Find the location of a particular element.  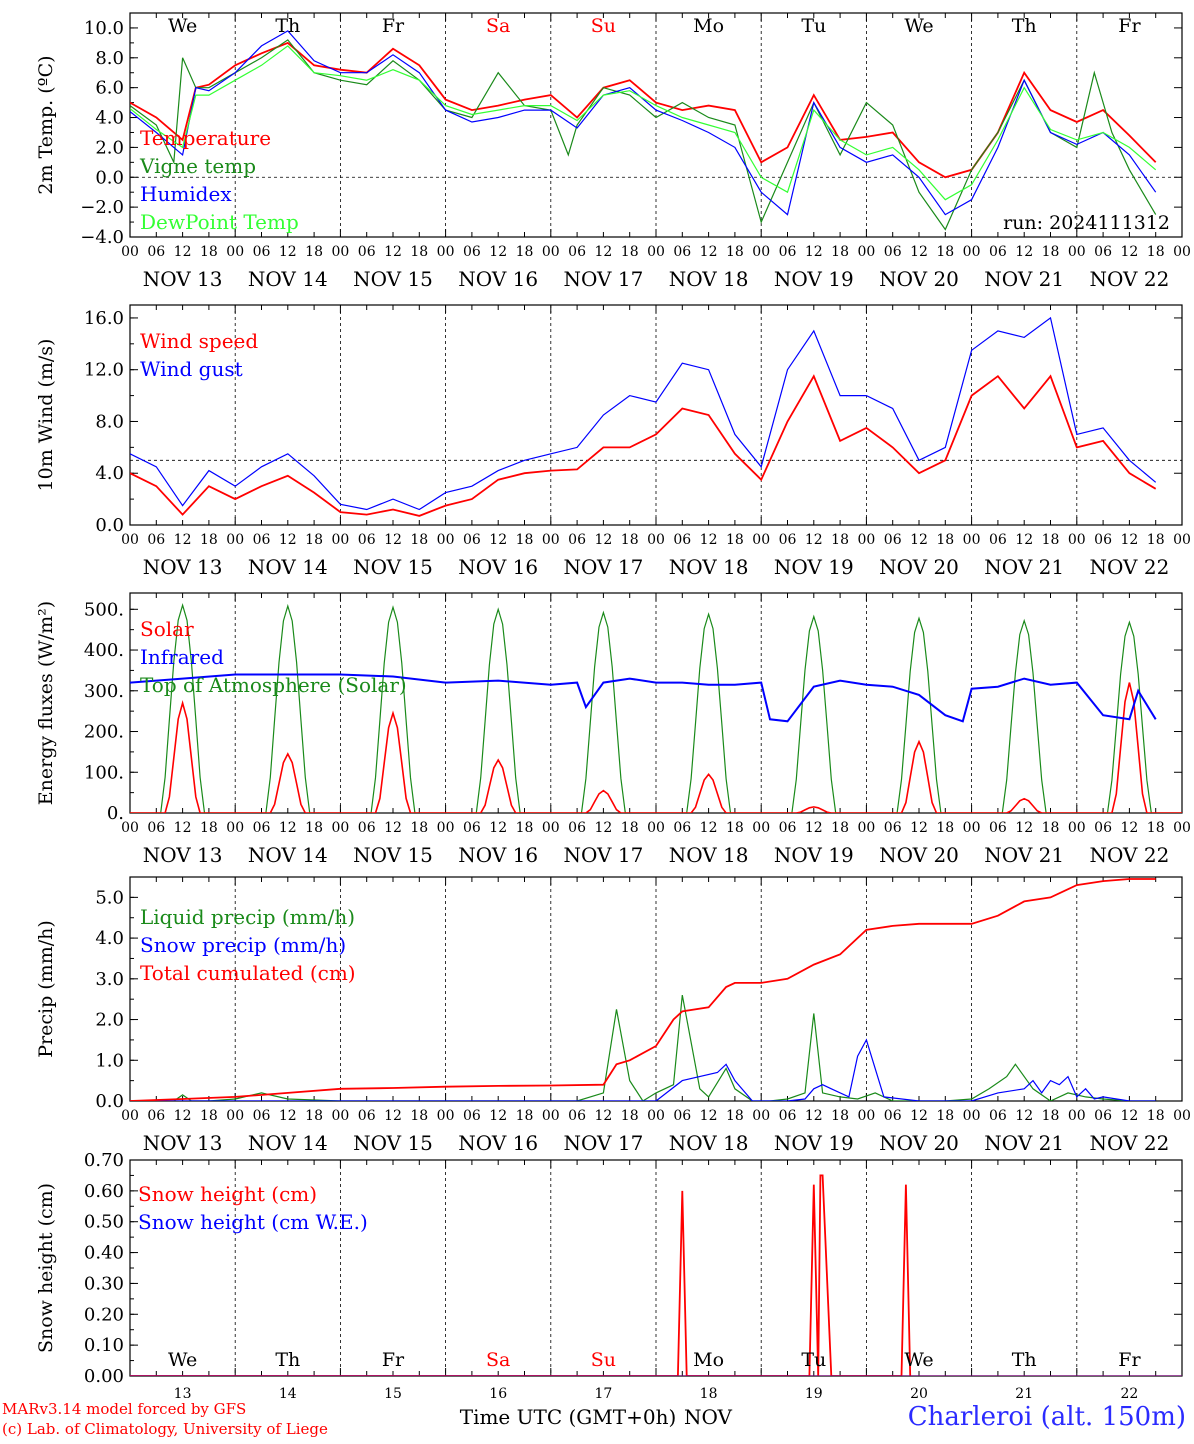

day-number-label: 22 is located at coordinates (1129, 1394).